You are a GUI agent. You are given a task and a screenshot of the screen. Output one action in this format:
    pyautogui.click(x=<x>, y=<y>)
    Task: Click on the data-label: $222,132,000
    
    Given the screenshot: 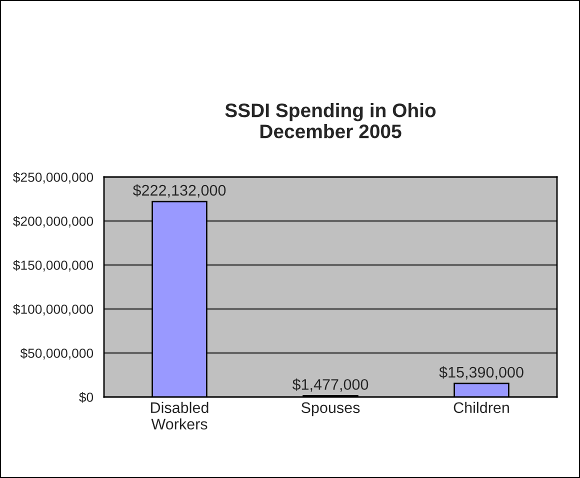 What is the action you would take?
    pyautogui.click(x=179, y=191)
    